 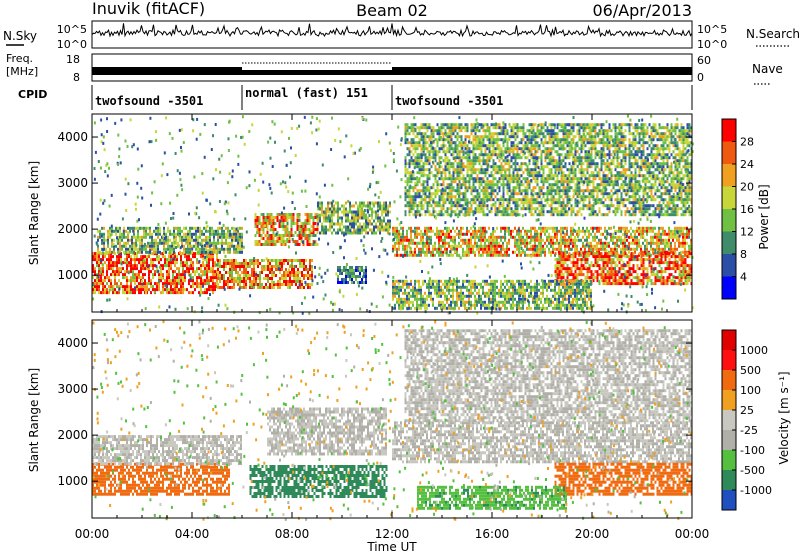 What do you see at coordinates (72, 435) in the screenshot?
I see `velocity-ytick-label: 2000` at bounding box center [72, 435].